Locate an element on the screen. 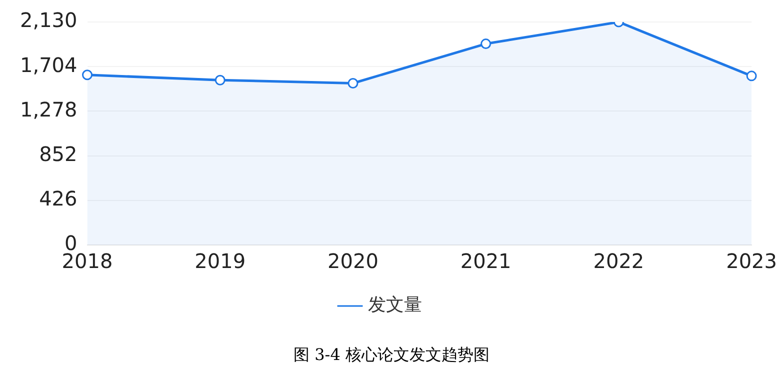 This screenshot has width=783, height=377. x-tick-label: 2021 is located at coordinates (486, 261).